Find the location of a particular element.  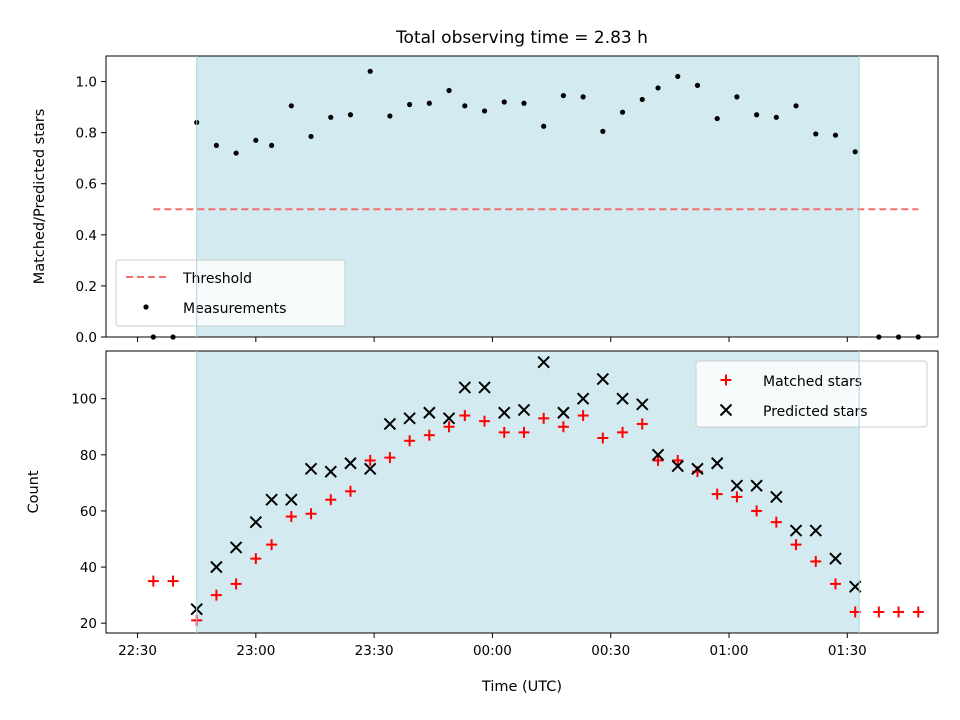

legend-measurements-label: Measurements is located at coordinates (234, 309).